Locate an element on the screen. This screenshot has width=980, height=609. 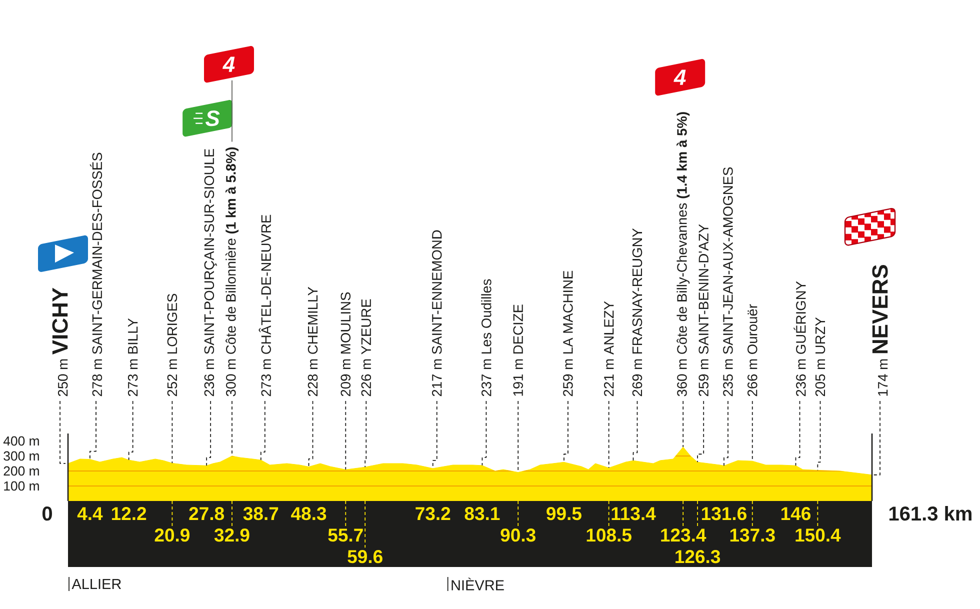
annotation: 236 m SAINT-POURÇAIN-SUR-SIOULE is located at coordinates (210, 272).